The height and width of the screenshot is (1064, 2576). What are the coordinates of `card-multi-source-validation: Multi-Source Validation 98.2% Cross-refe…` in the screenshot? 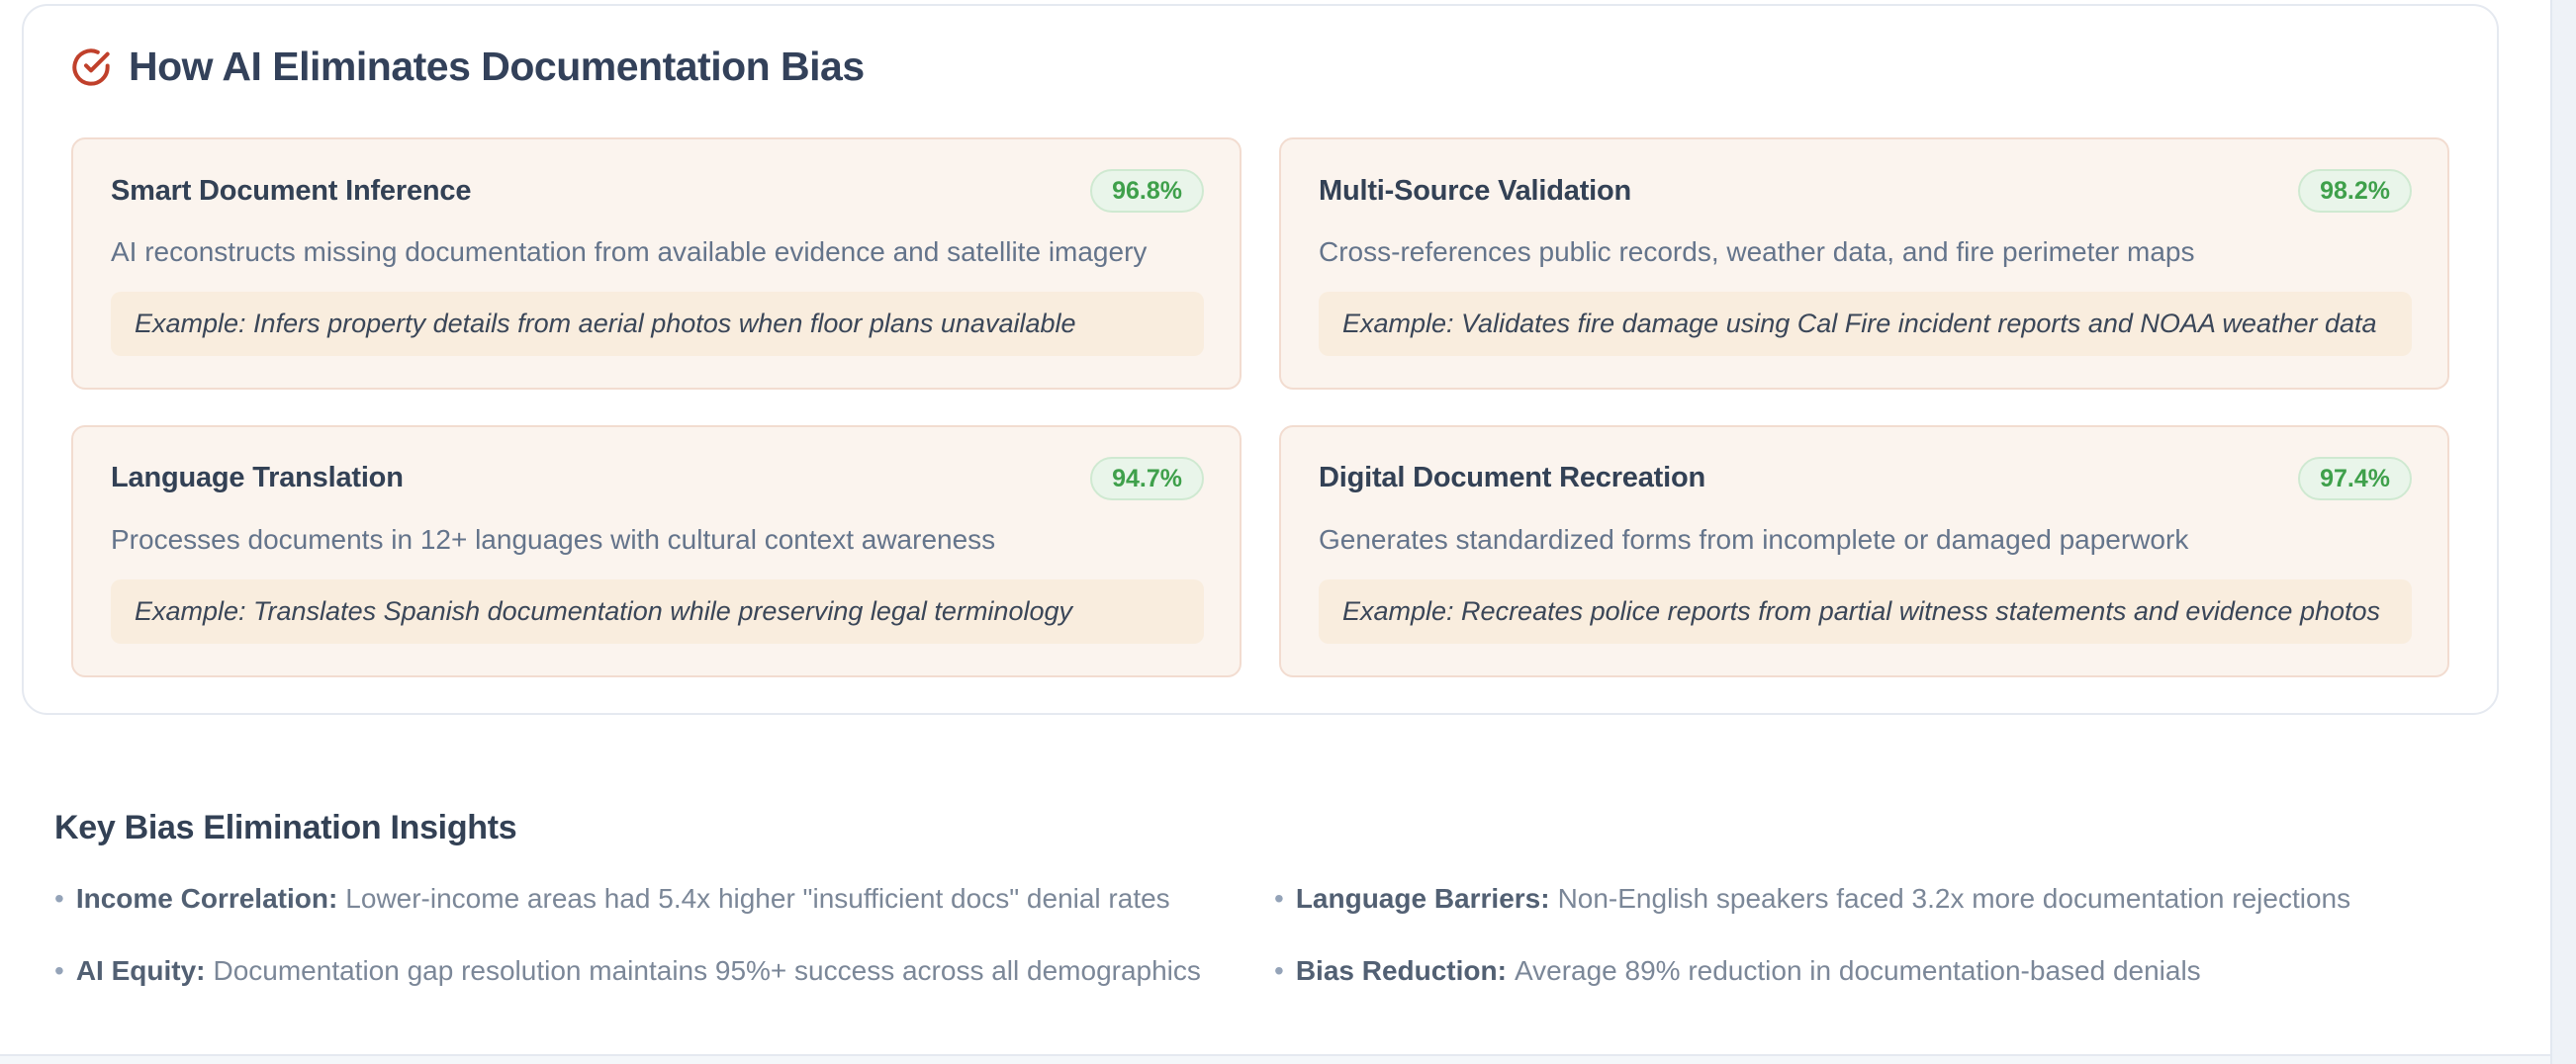 It's located at (1864, 263).